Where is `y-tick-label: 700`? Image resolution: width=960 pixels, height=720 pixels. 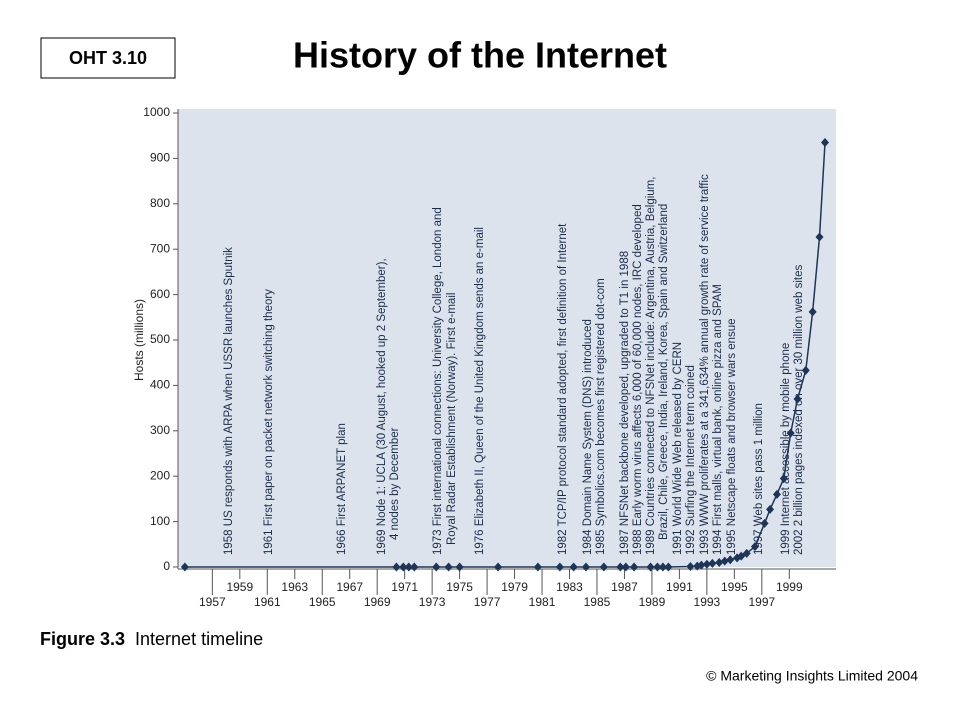
y-tick-label: 700 is located at coordinates (160, 248).